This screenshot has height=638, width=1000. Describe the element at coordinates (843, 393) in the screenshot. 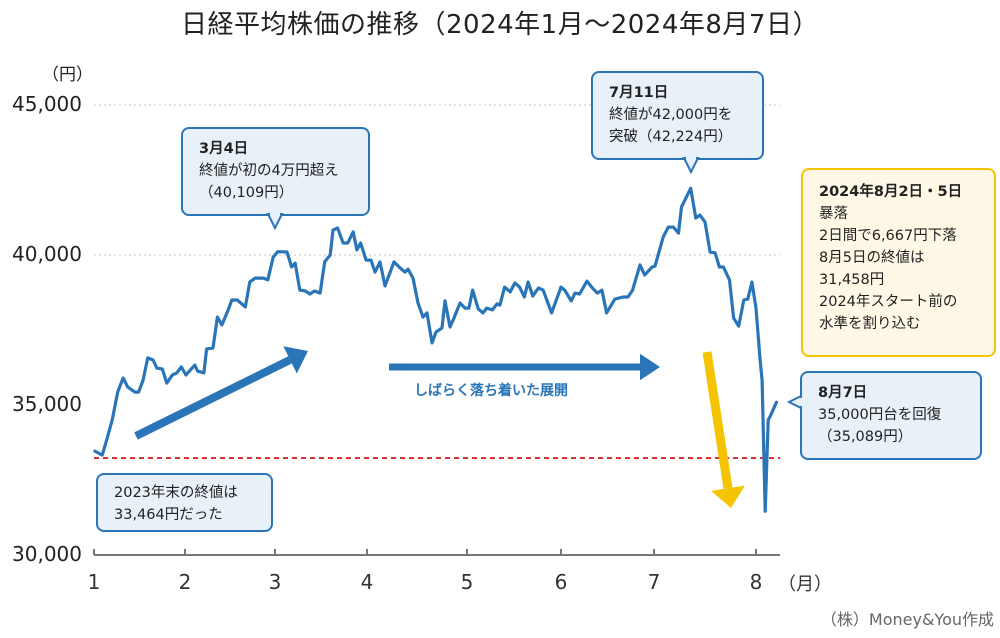

I see `annotation-heading: 8月7日` at that location.